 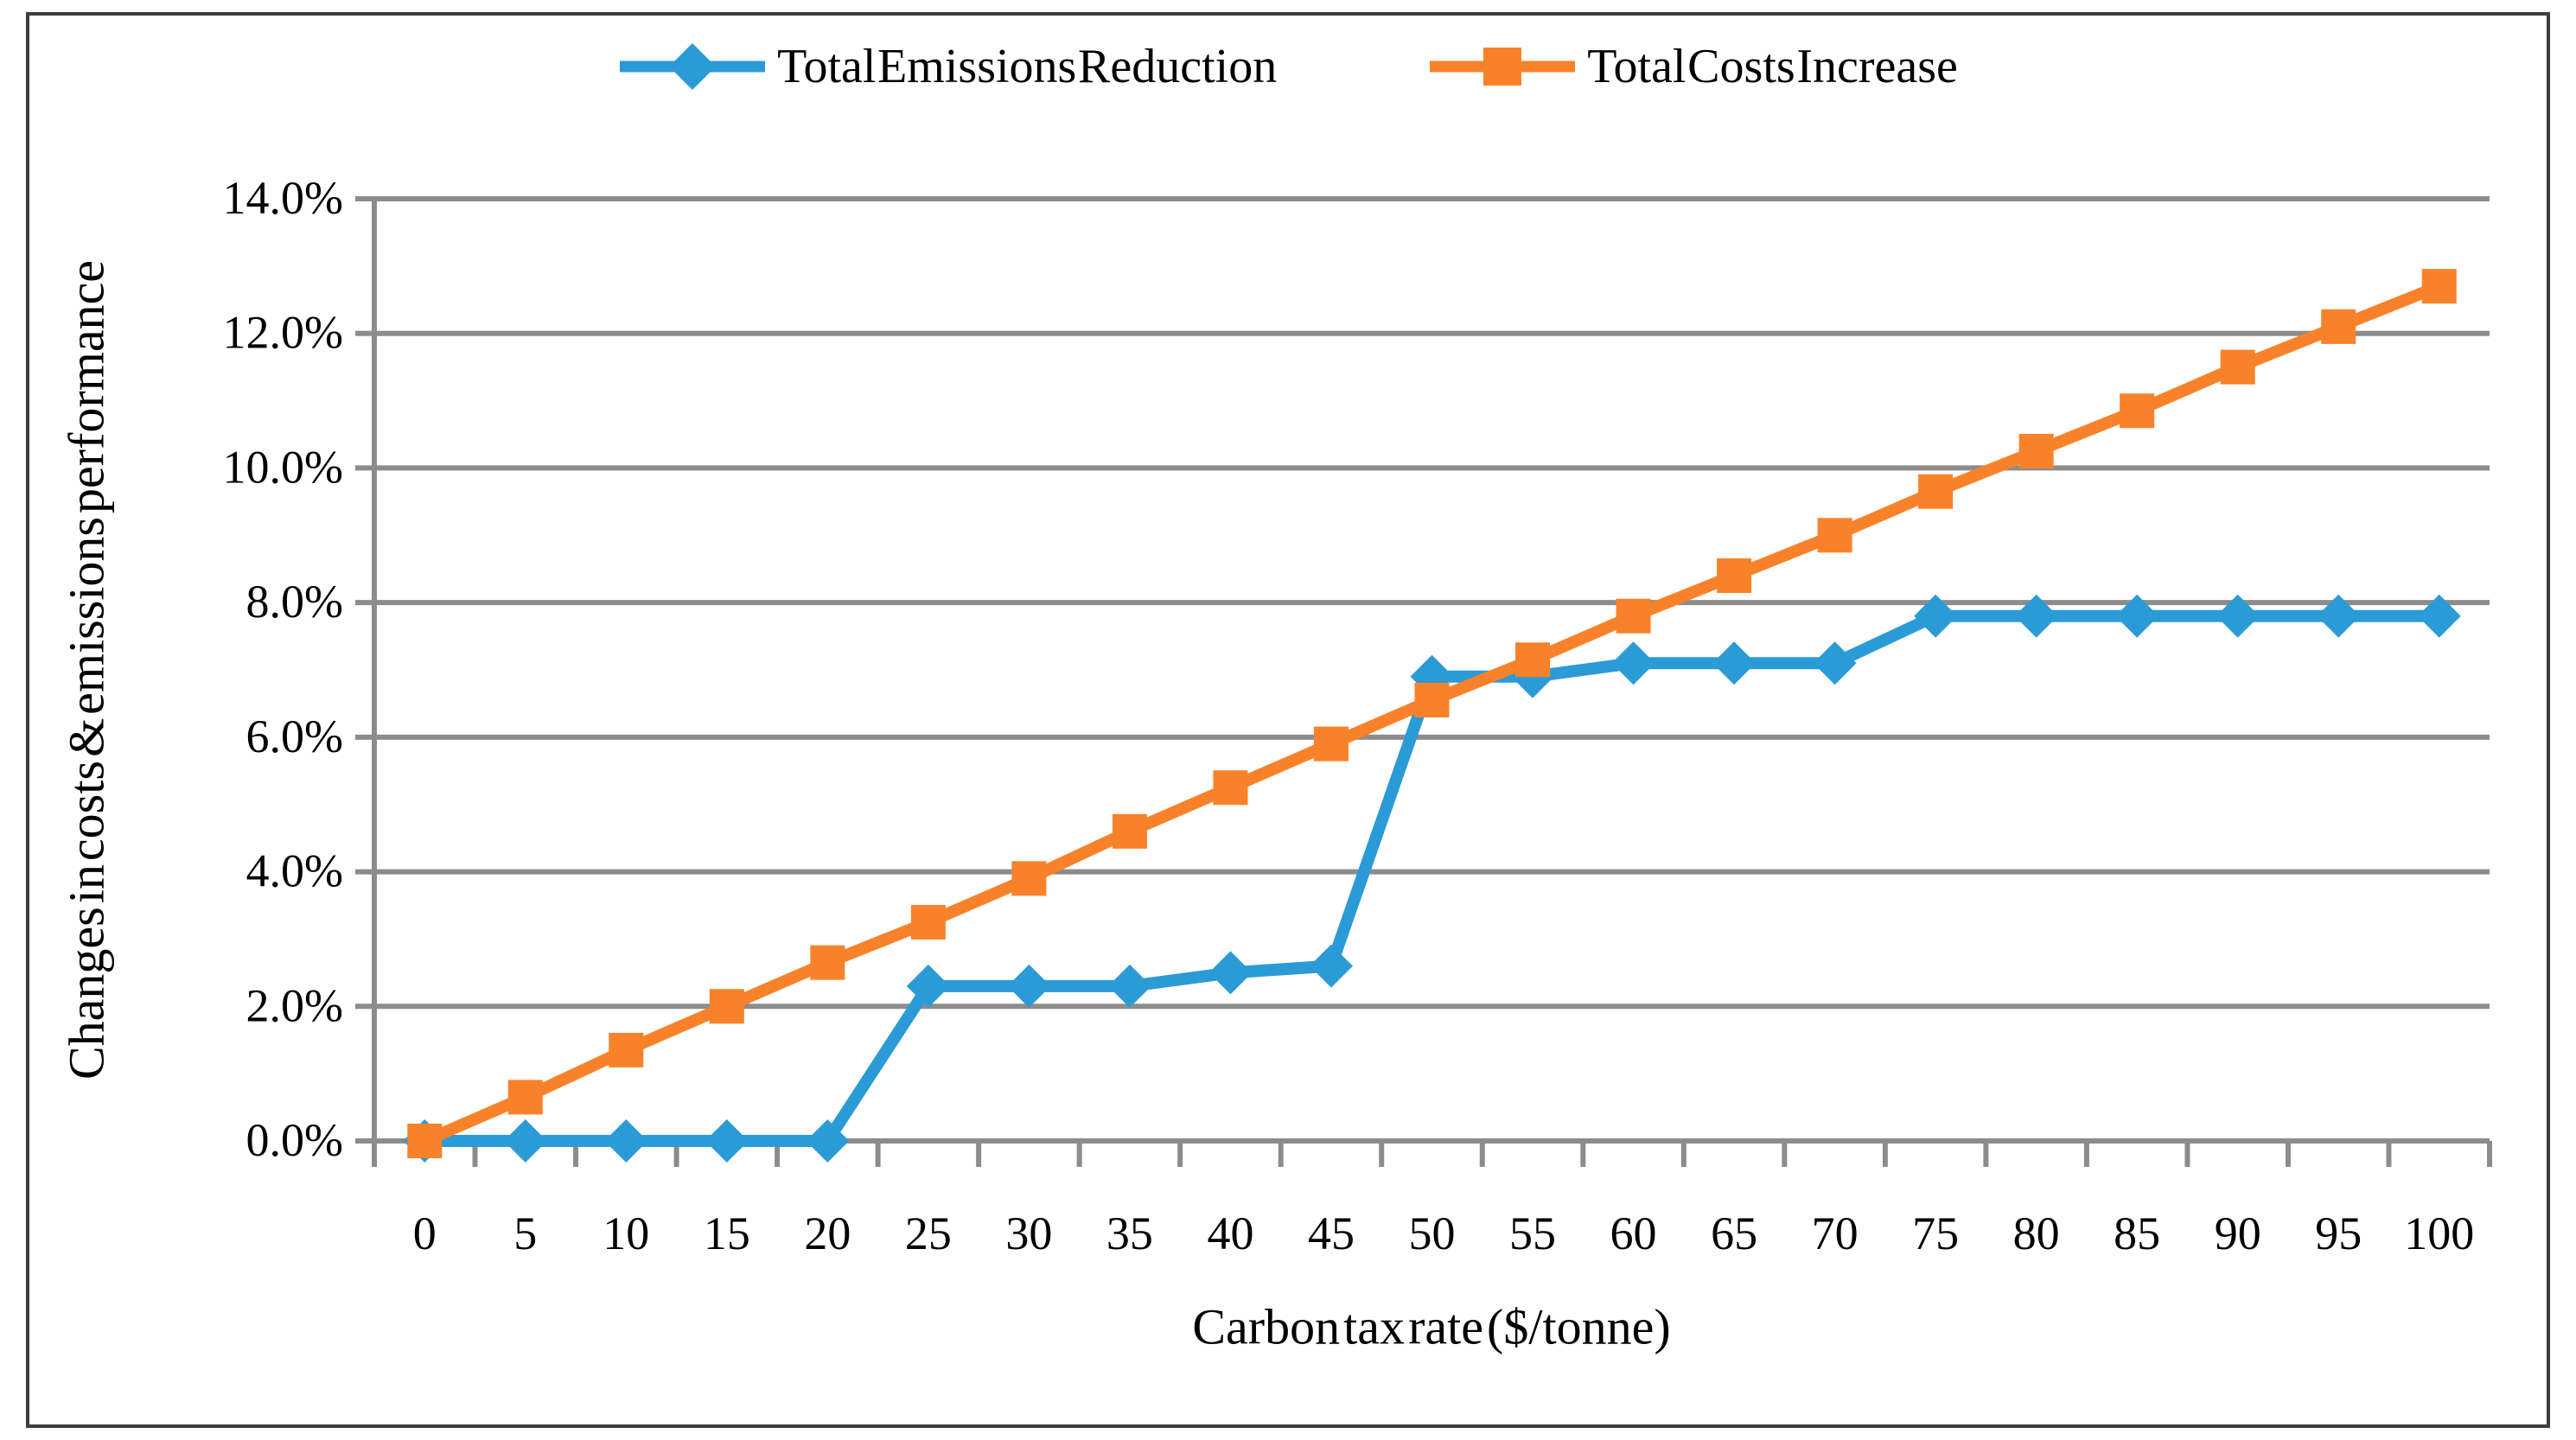 What do you see at coordinates (294, 602) in the screenshot?
I see `y-tick-label: 8.0%` at bounding box center [294, 602].